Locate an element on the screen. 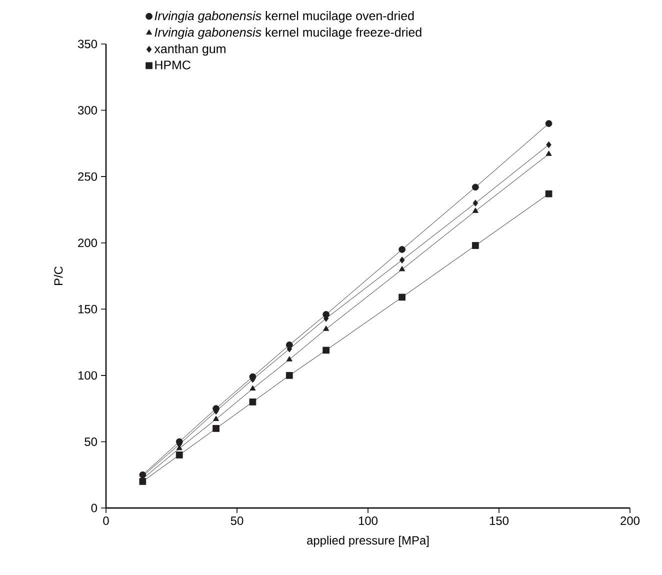 This screenshot has height=575, width=662. y-tick-label: 150 is located at coordinates (88, 309).